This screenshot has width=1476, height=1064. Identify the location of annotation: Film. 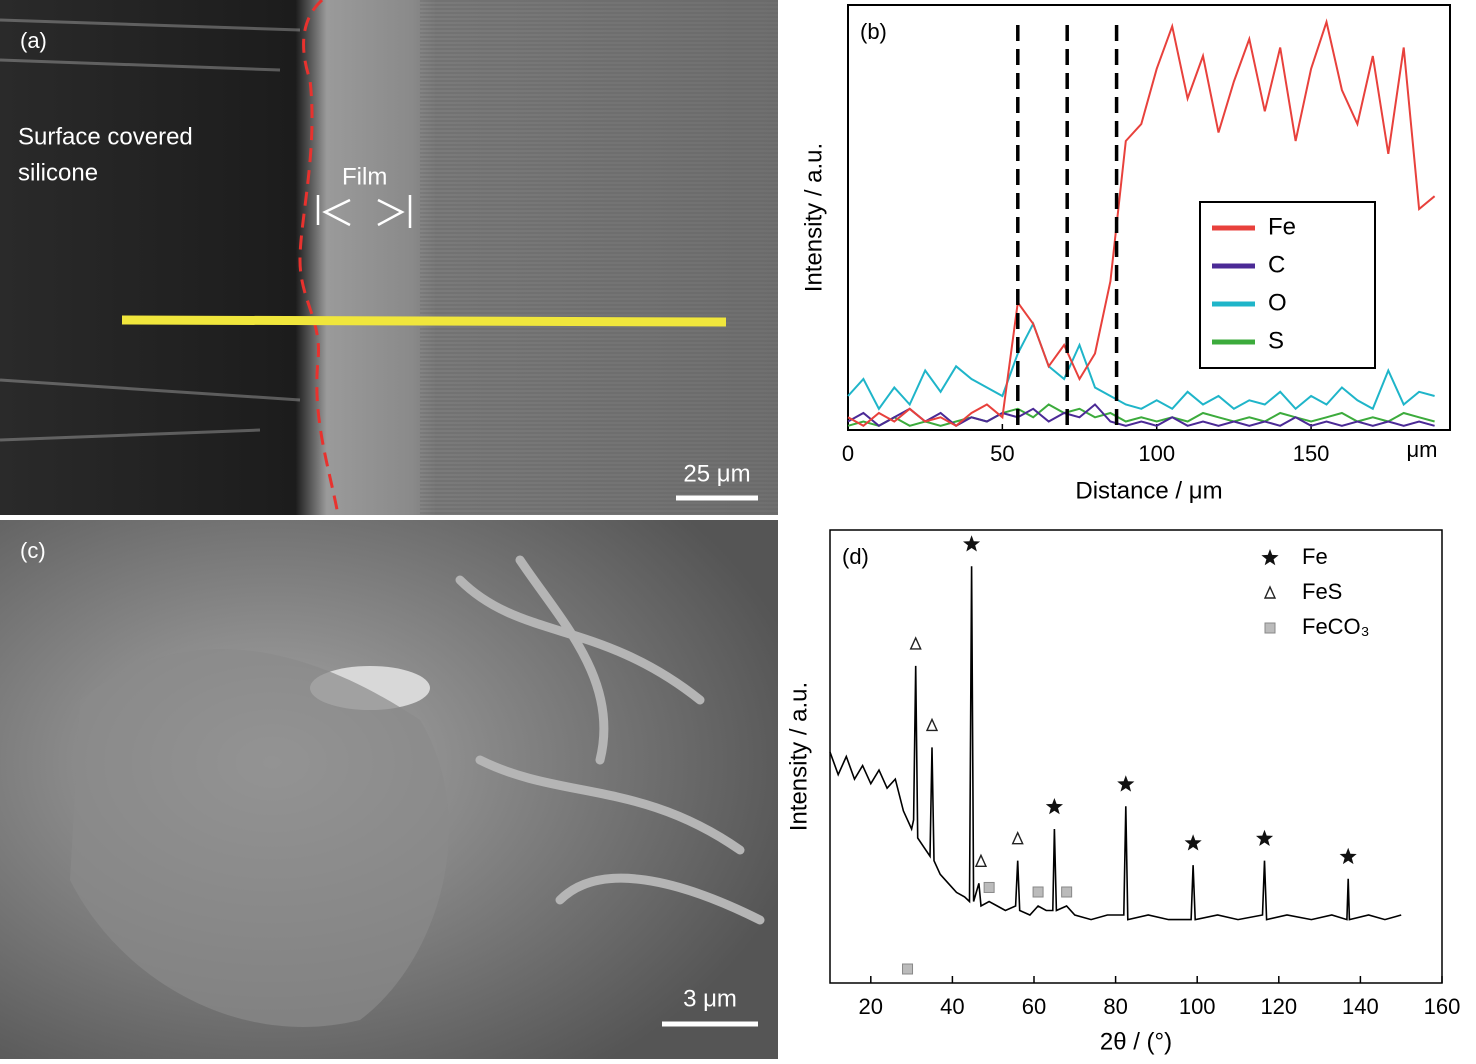
(364, 176).